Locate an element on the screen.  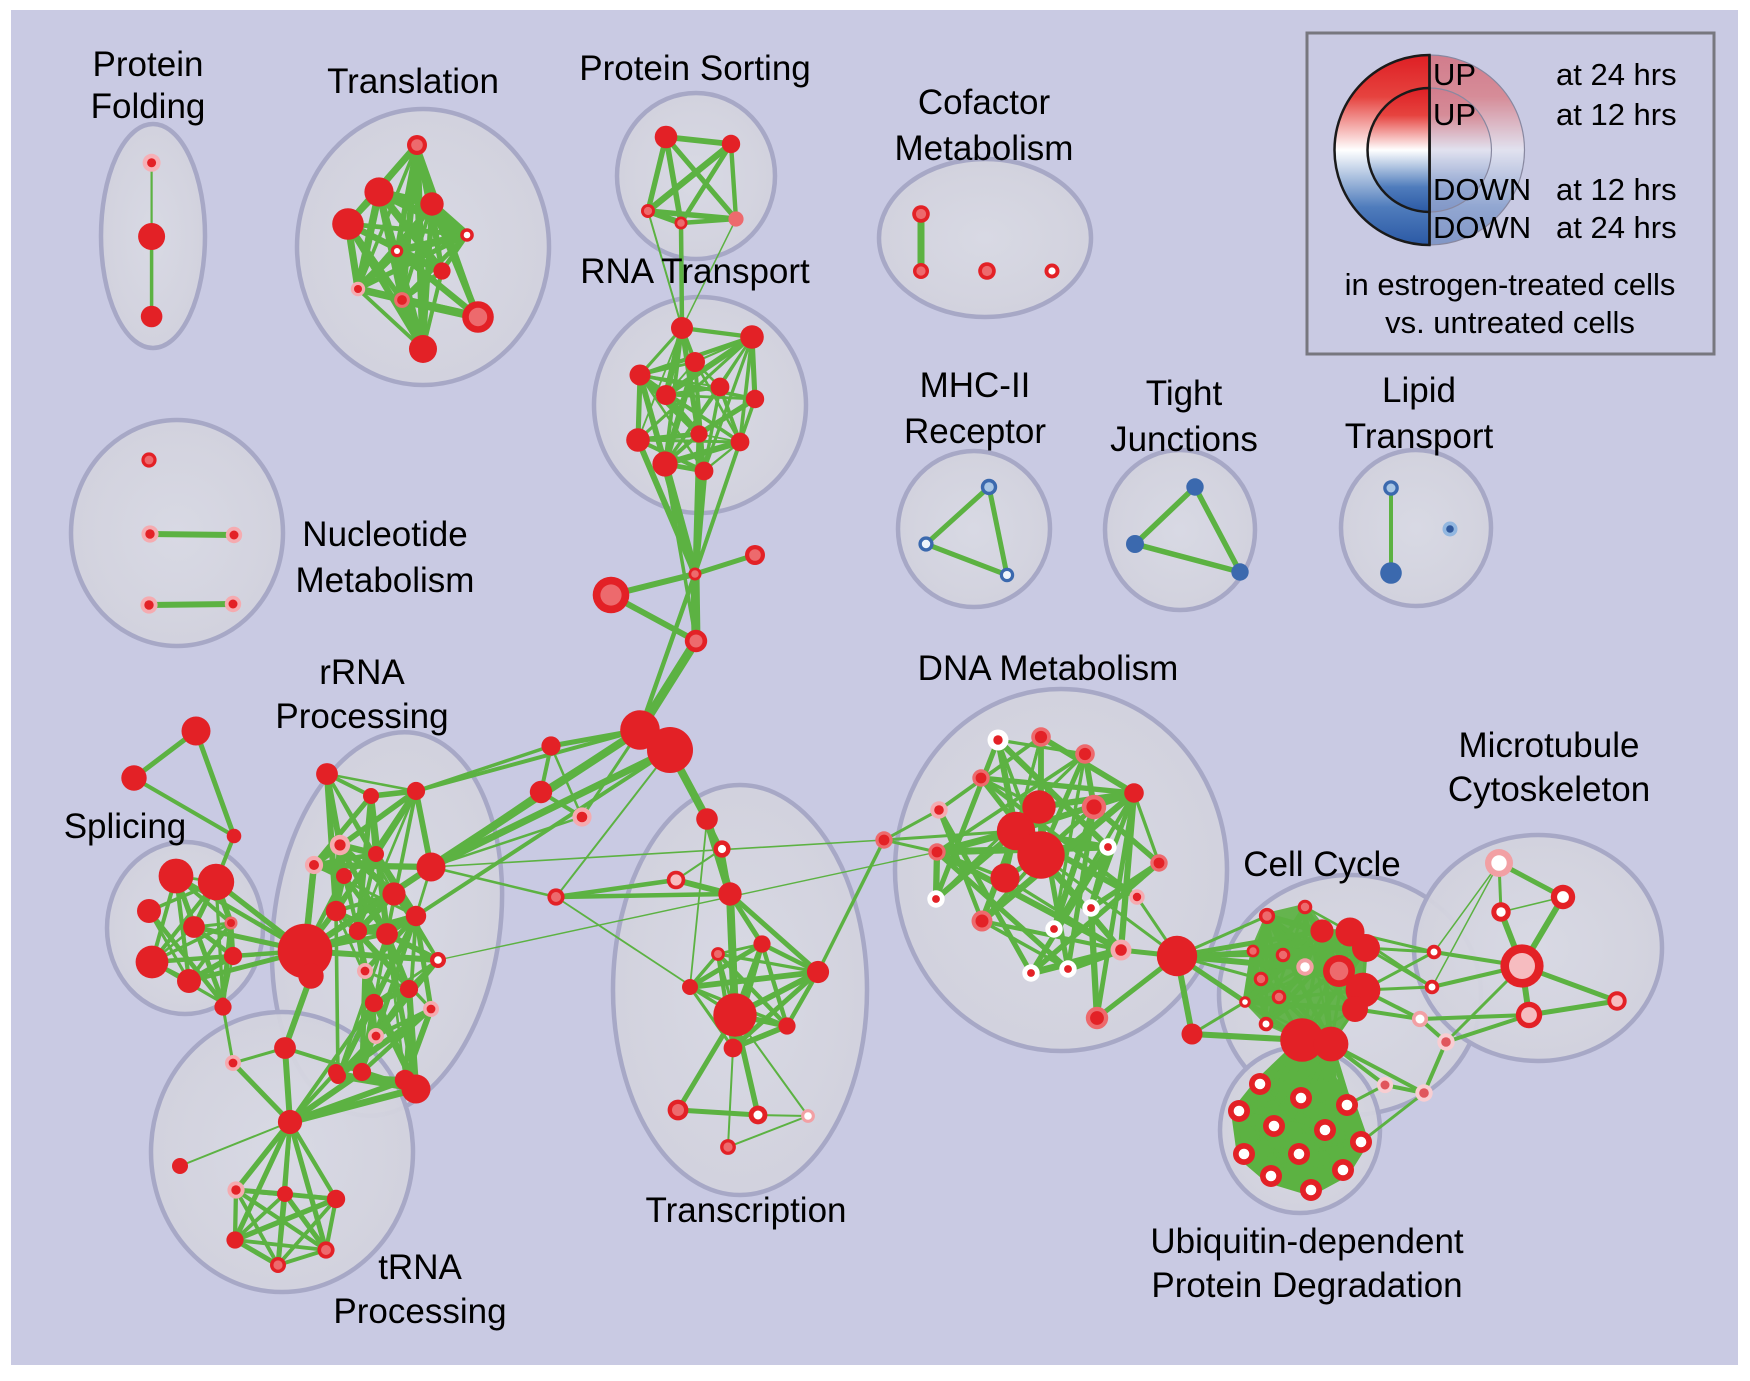
svg-text: Nucleotide is located at coordinates (384, 534).